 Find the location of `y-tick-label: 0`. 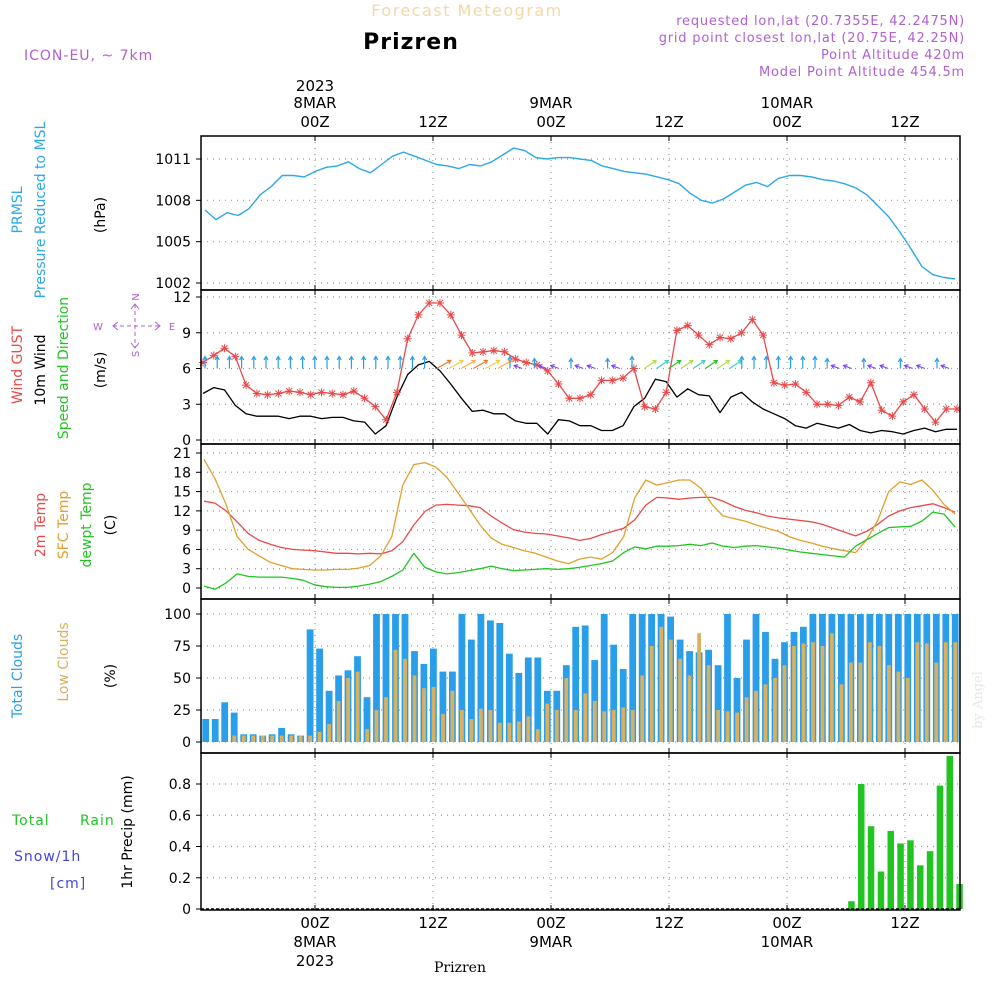

y-tick-label: 0 is located at coordinates (186, 589).